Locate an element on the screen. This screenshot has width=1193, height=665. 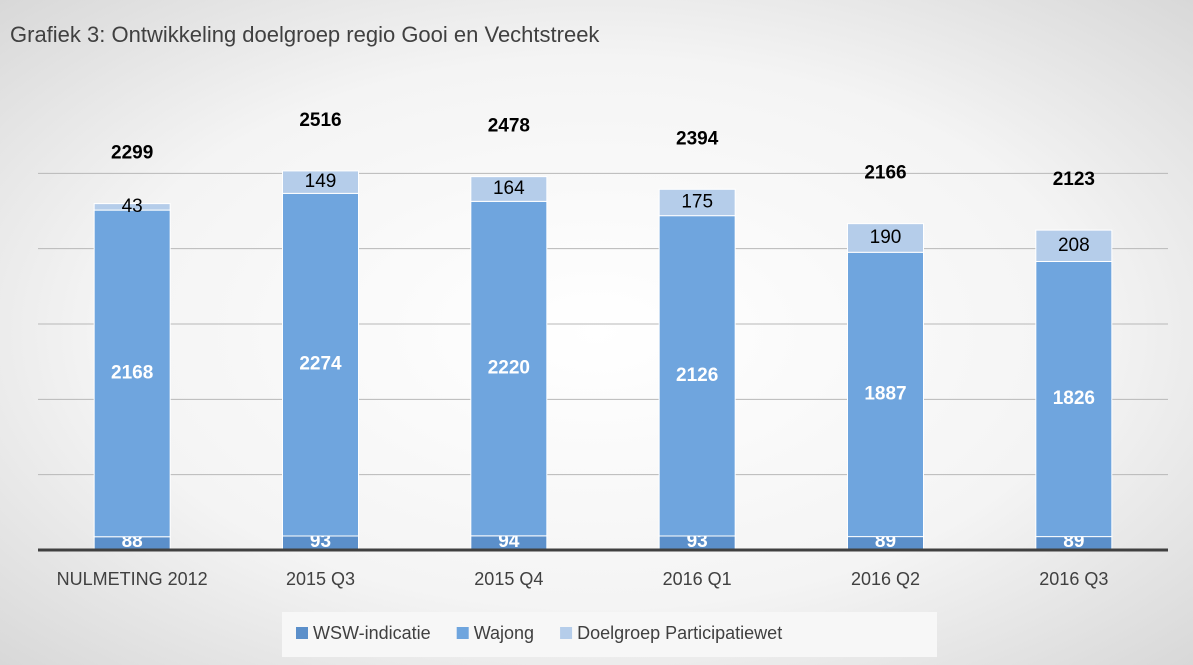
legend-box is located at coordinates (609, 634).